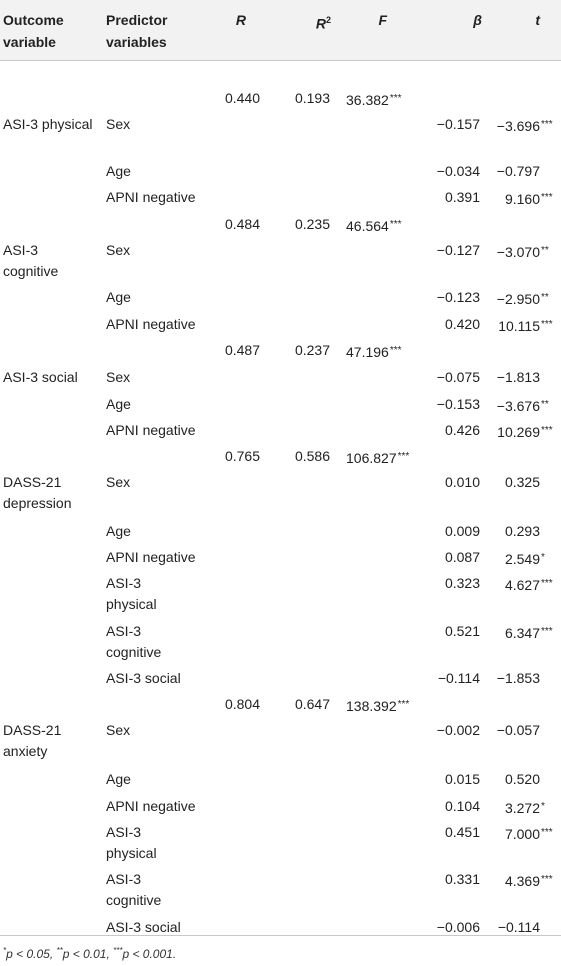 This screenshot has height=966, width=561. What do you see at coordinates (458, 404) in the screenshot?
I see `beta-value: −0.153` at bounding box center [458, 404].